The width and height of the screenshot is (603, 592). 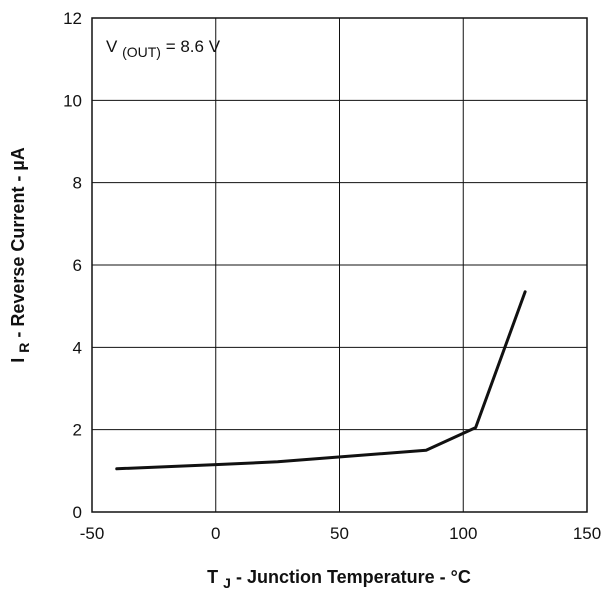 I want to click on y-tick-label-1: 2, so click(x=77, y=430).